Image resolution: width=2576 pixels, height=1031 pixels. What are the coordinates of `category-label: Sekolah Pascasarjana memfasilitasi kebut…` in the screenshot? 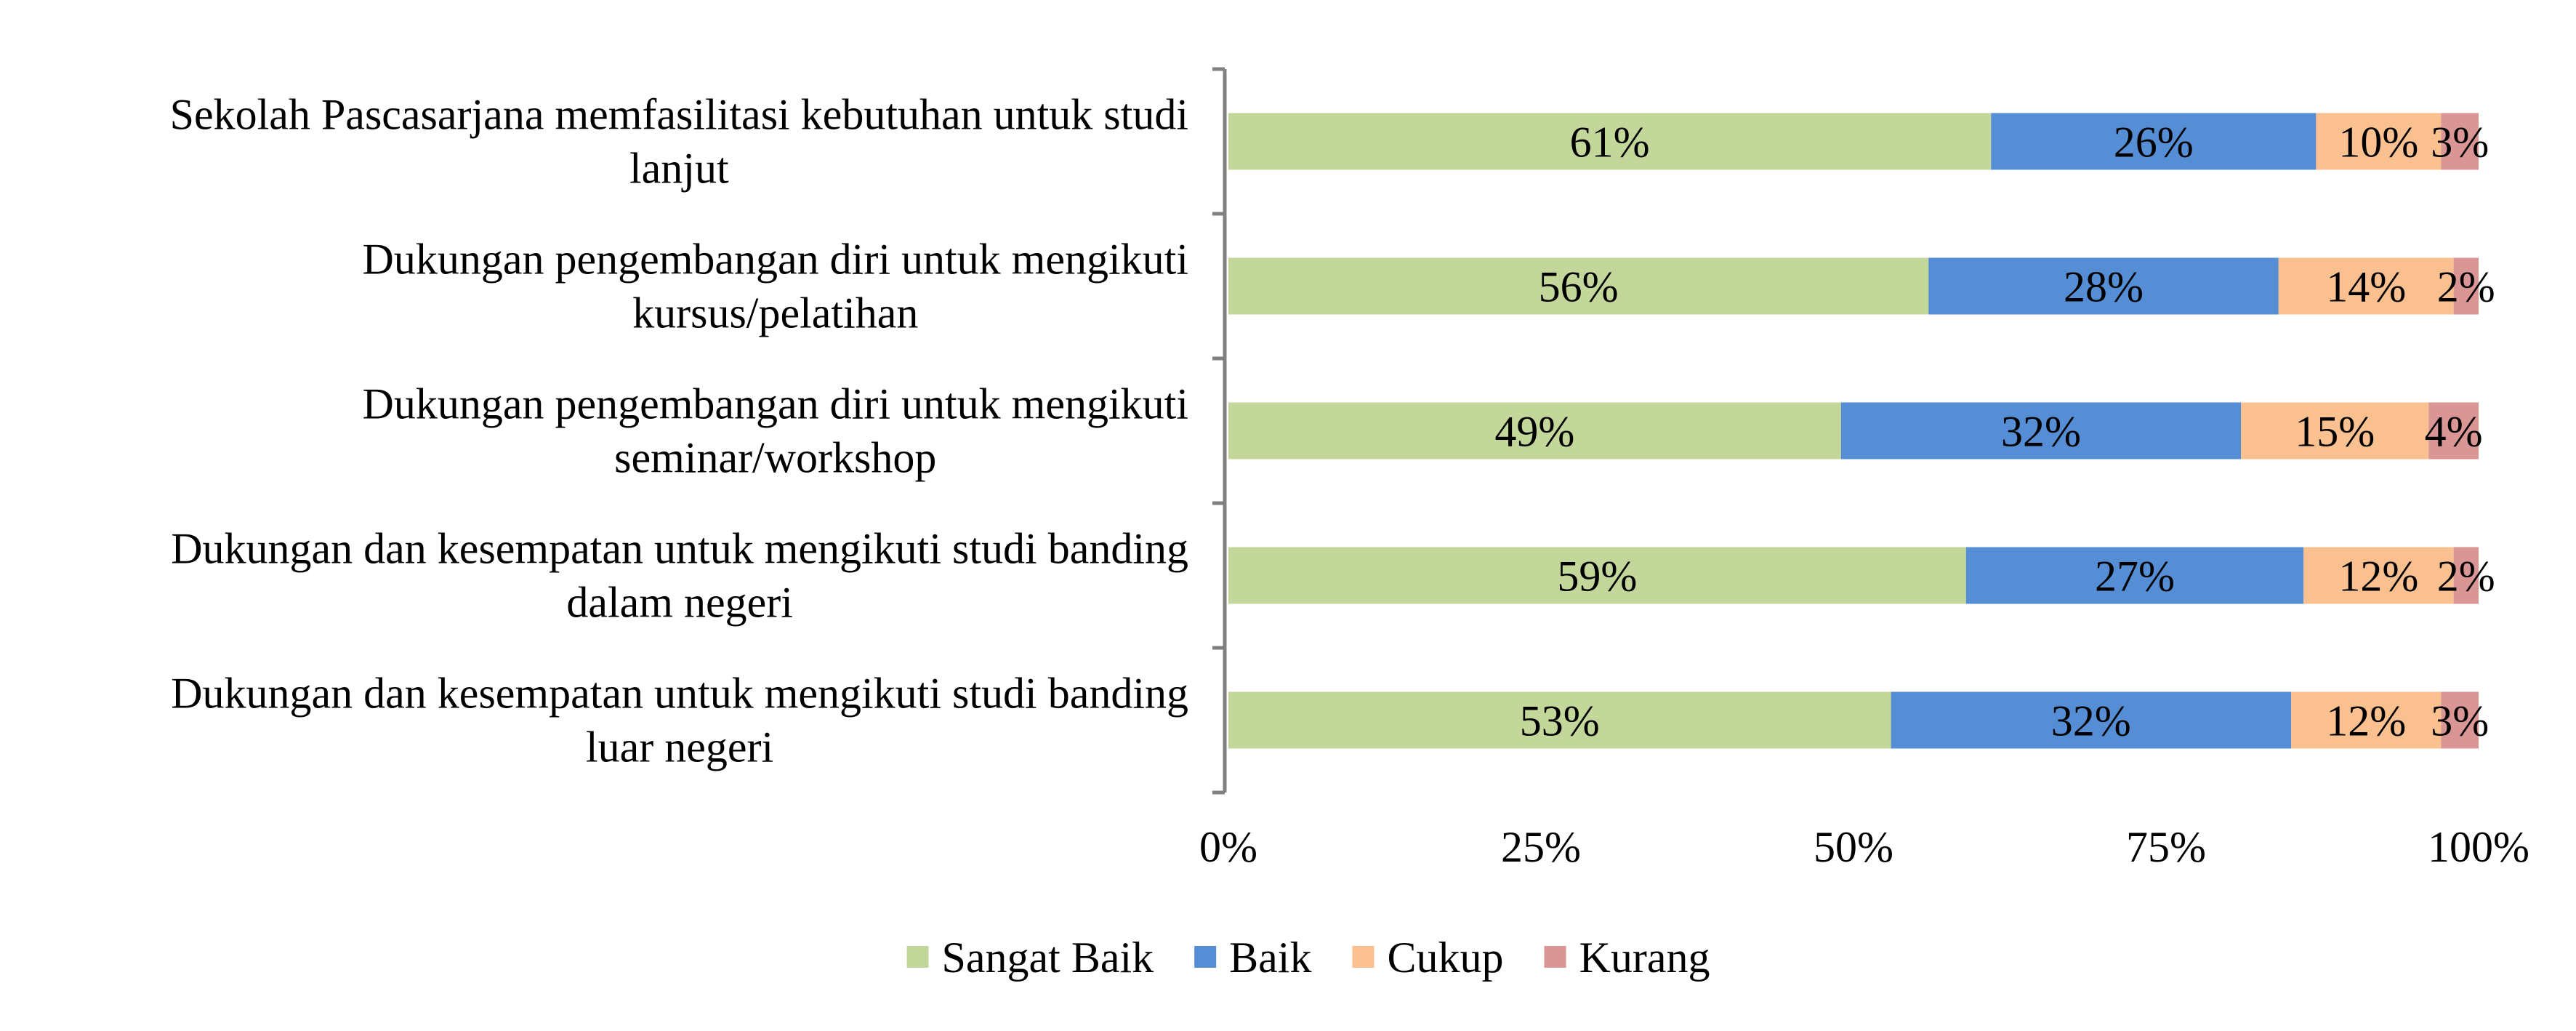 It's located at (679, 115).